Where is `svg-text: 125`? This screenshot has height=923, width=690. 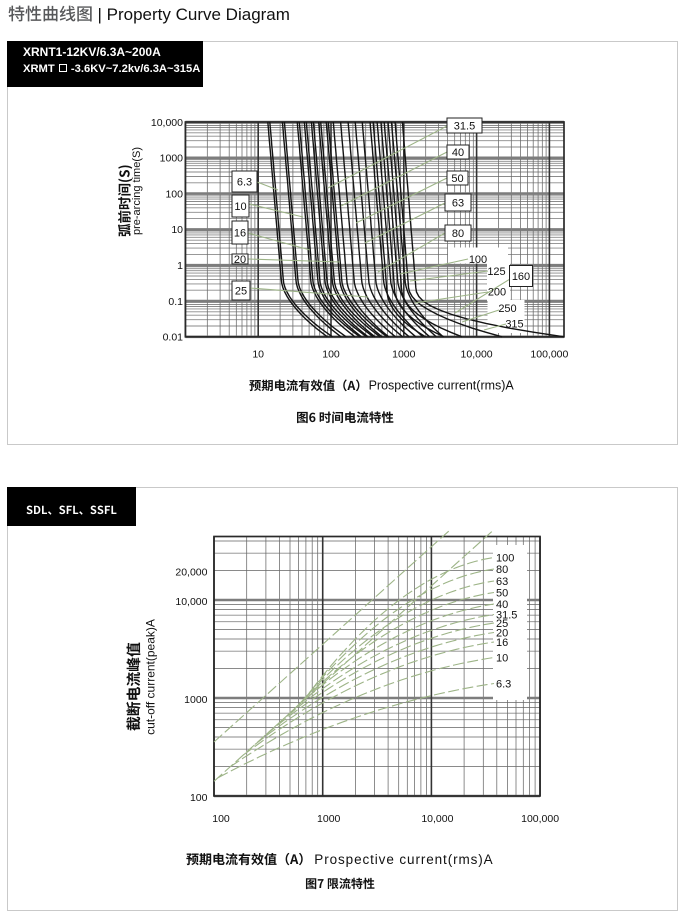
svg-text: 125 is located at coordinates (496, 272).